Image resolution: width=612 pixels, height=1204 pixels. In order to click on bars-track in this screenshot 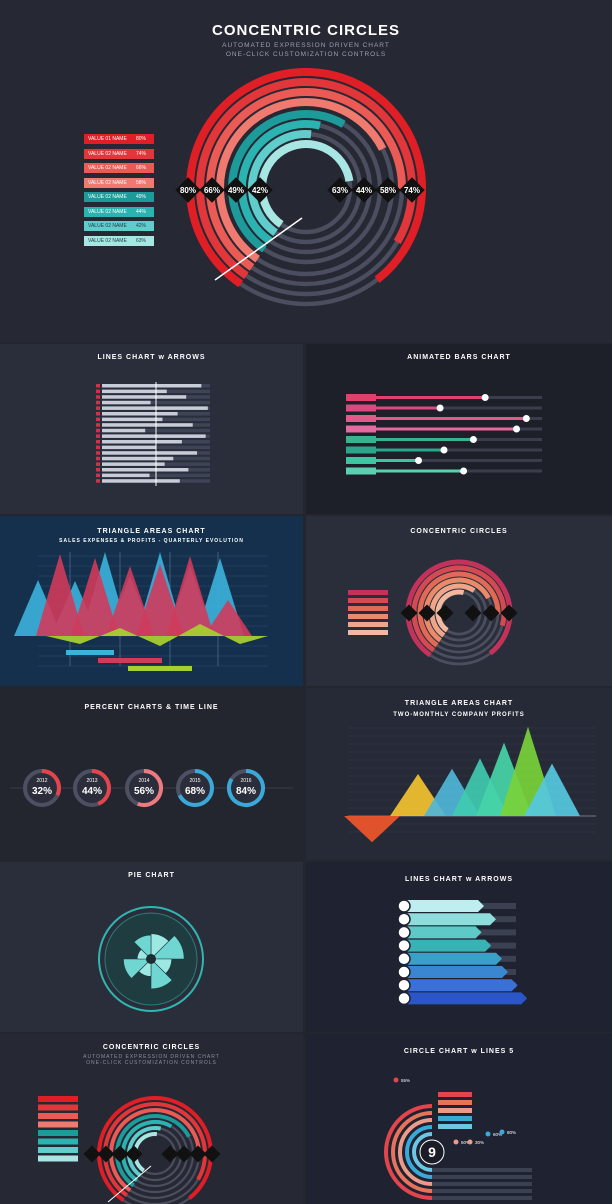, I will do `click(444, 460)`.